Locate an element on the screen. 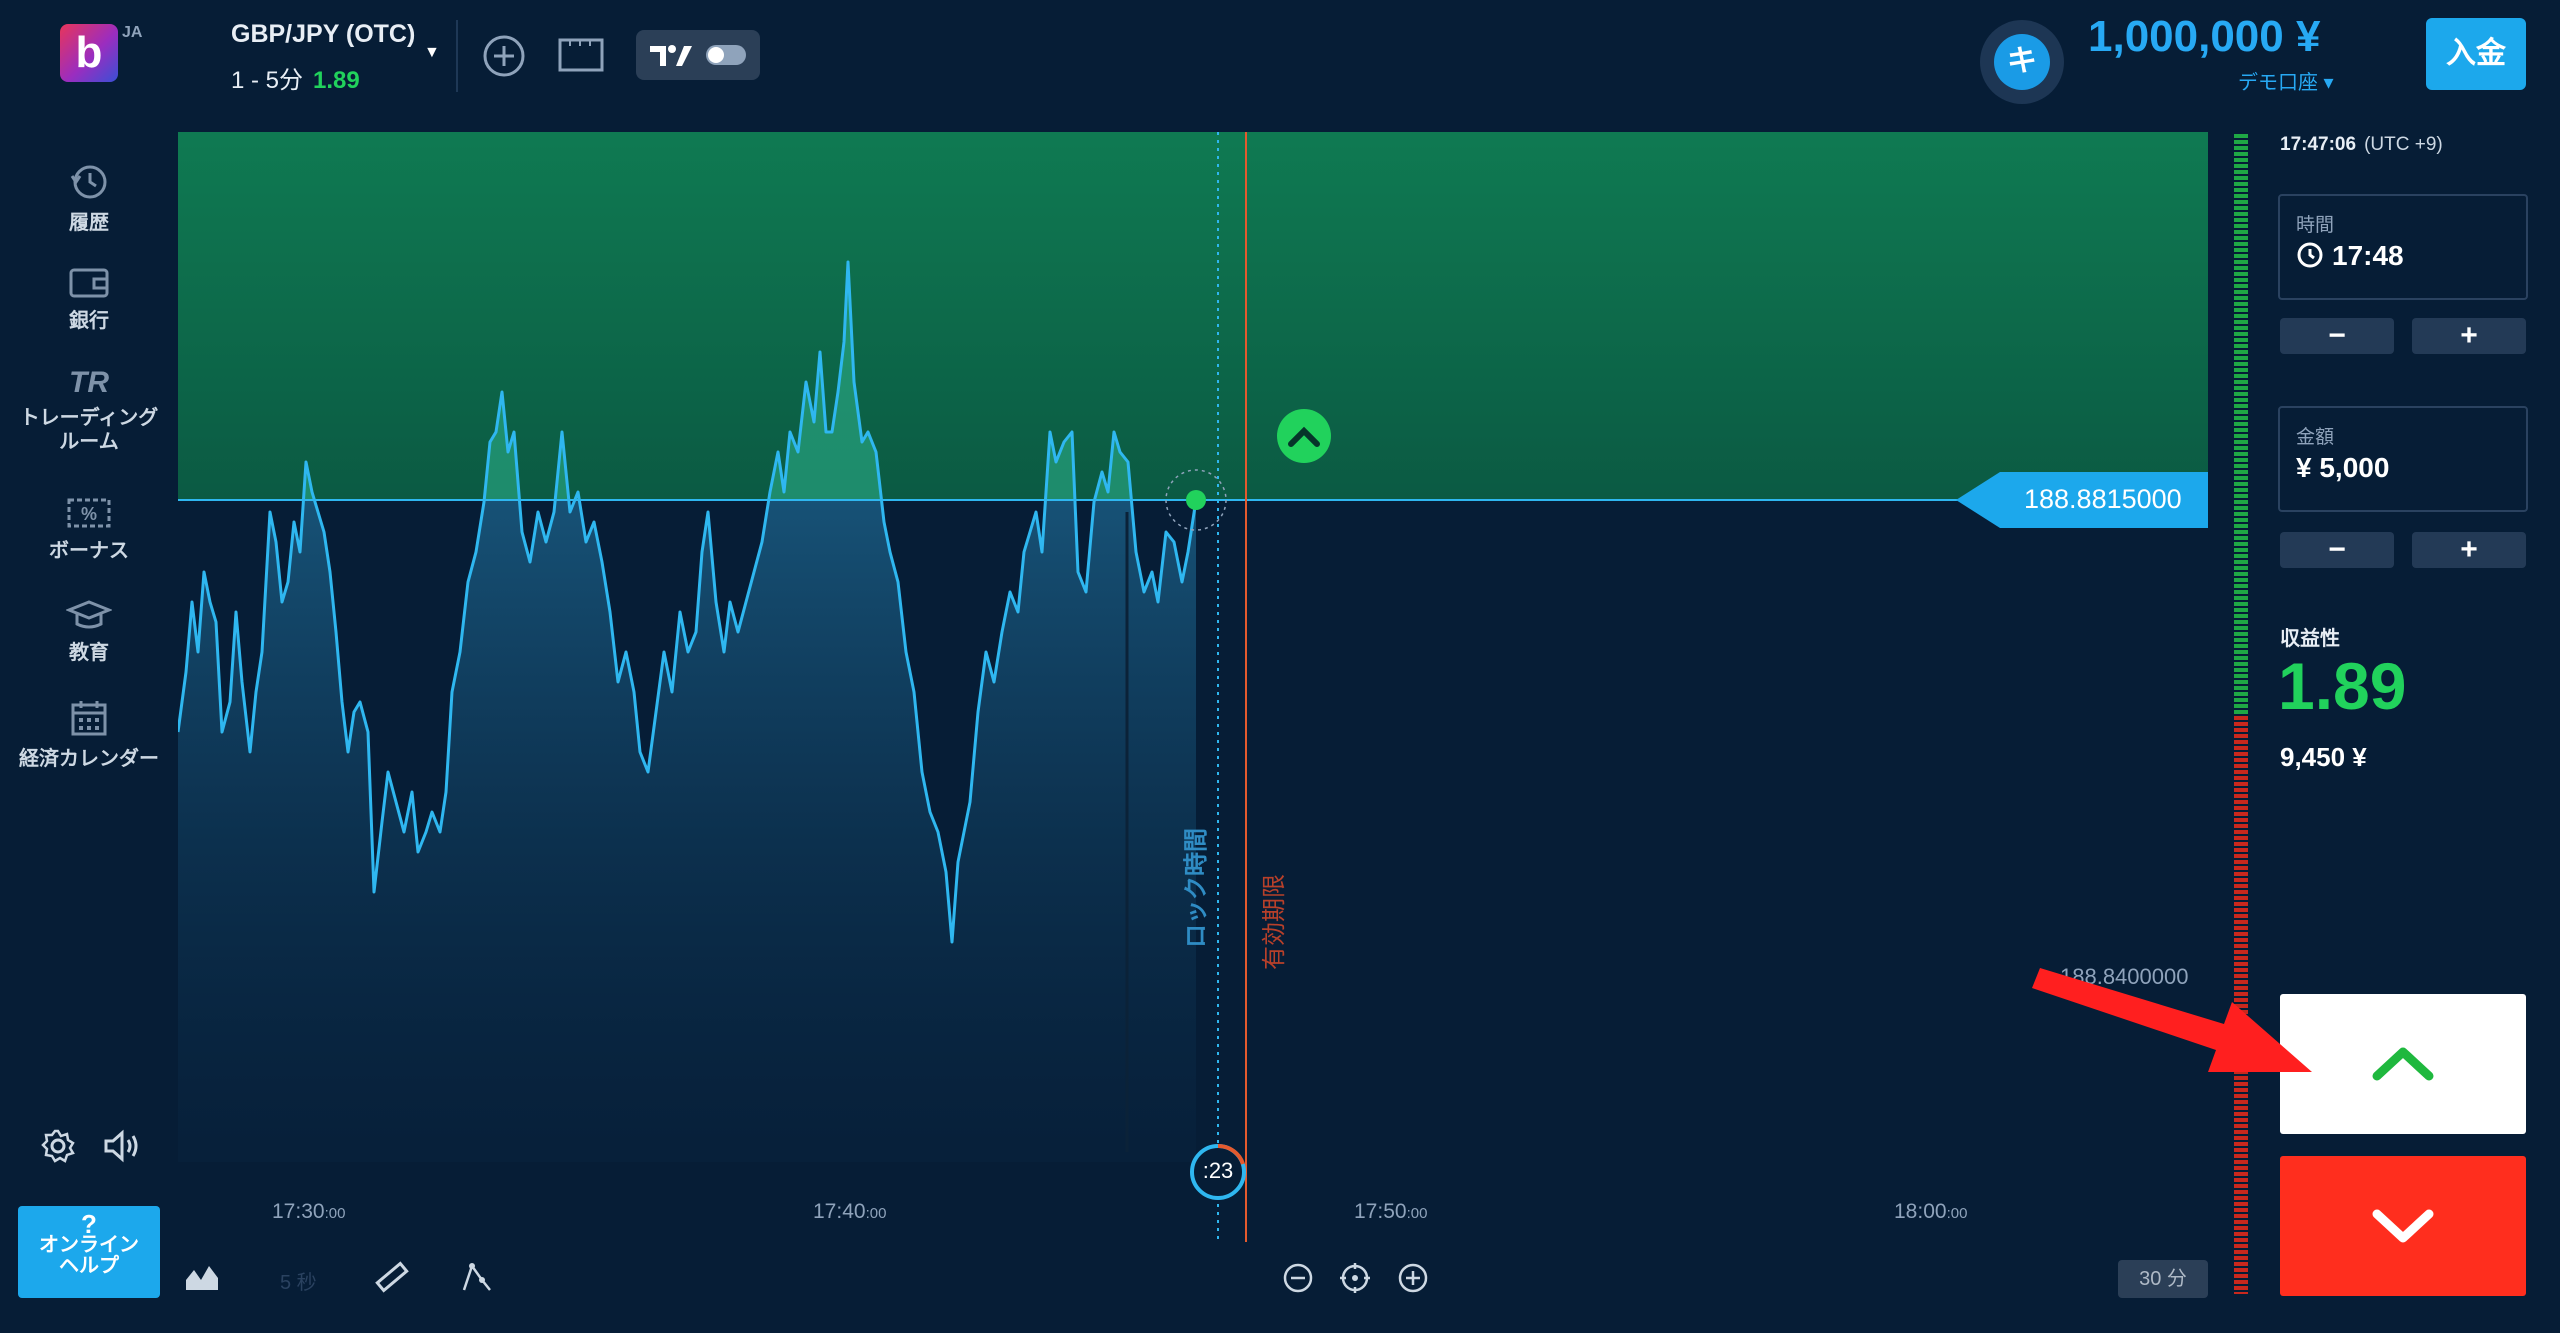  sidebar-item-education: 教育 is located at coordinates (89, 631).